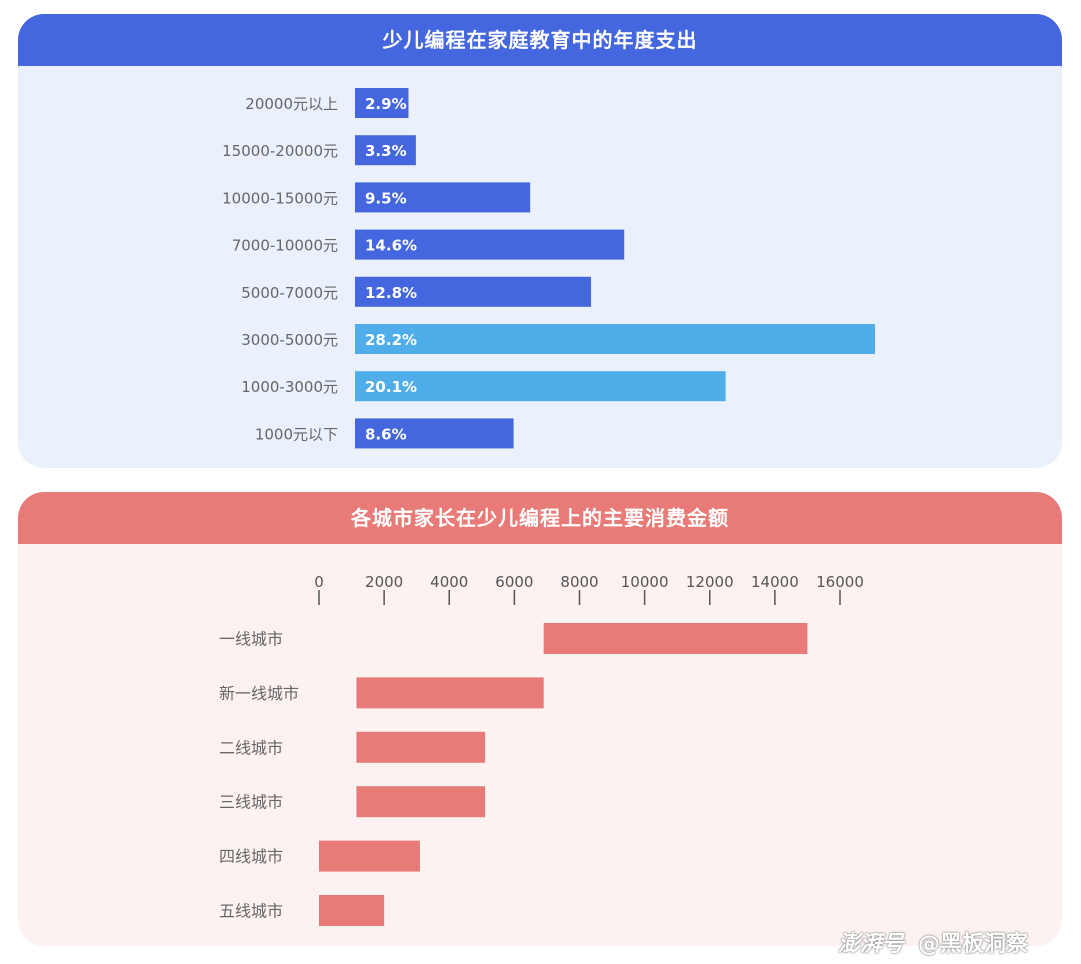  Describe the element at coordinates (540, 518) in the screenshot. I see `city-spending-title: 各城市家长在少儿编程上的主要消费金额` at that location.